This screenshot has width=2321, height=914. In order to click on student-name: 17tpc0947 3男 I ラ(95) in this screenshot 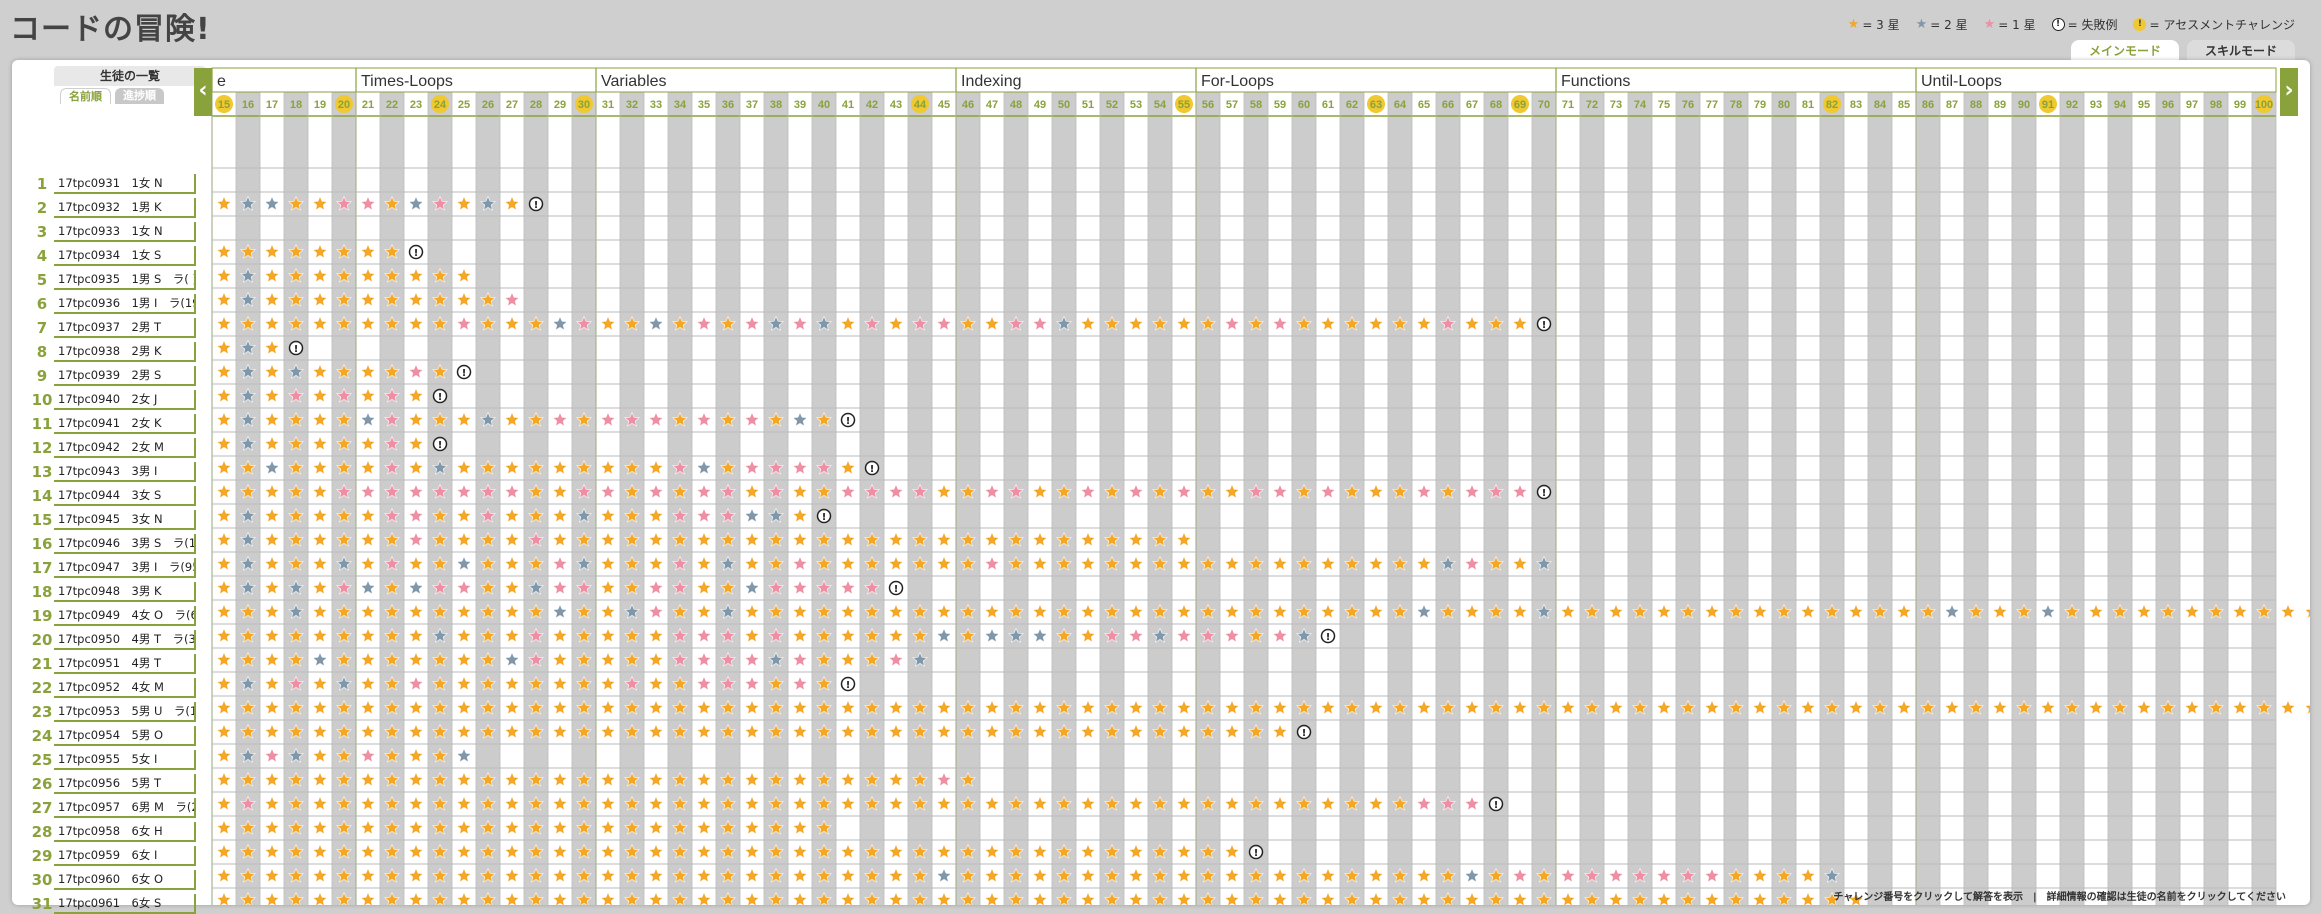, I will do `click(125, 568)`.